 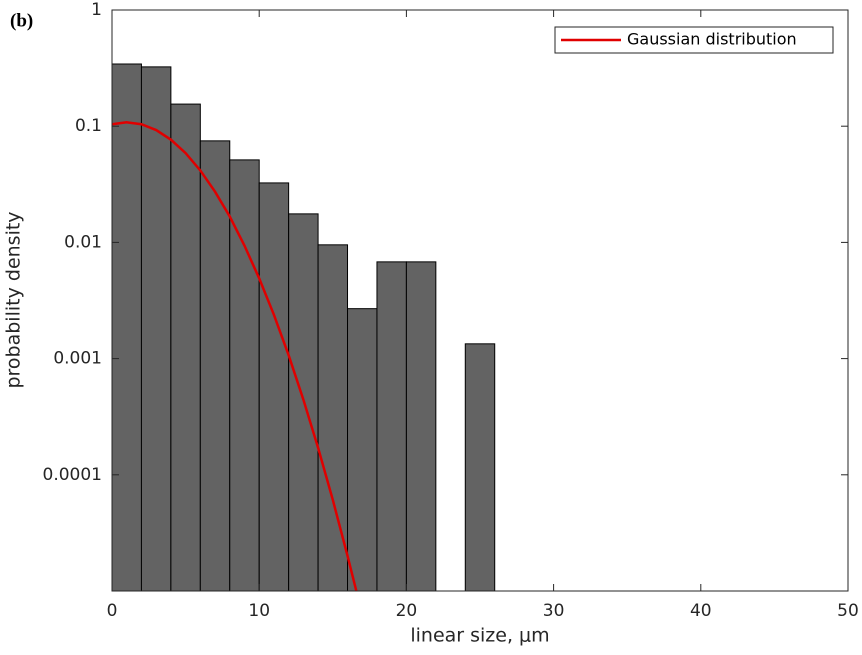 I want to click on y-tick-label: 0.01, so click(x=83, y=242).